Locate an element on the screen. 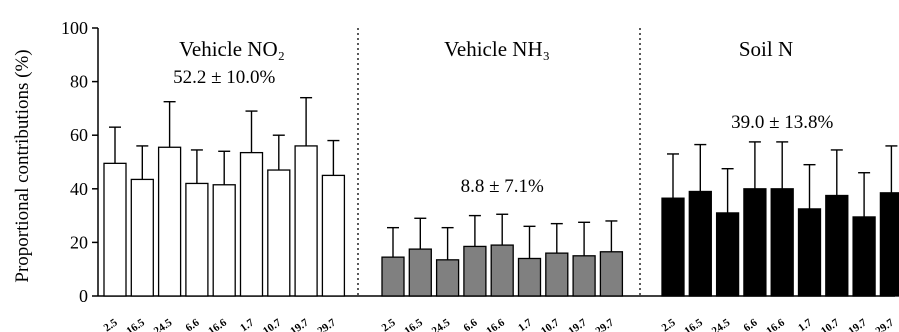 This screenshot has width=899, height=332. panel-annotation: 8.8 ± 7.1% is located at coordinates (502, 186).